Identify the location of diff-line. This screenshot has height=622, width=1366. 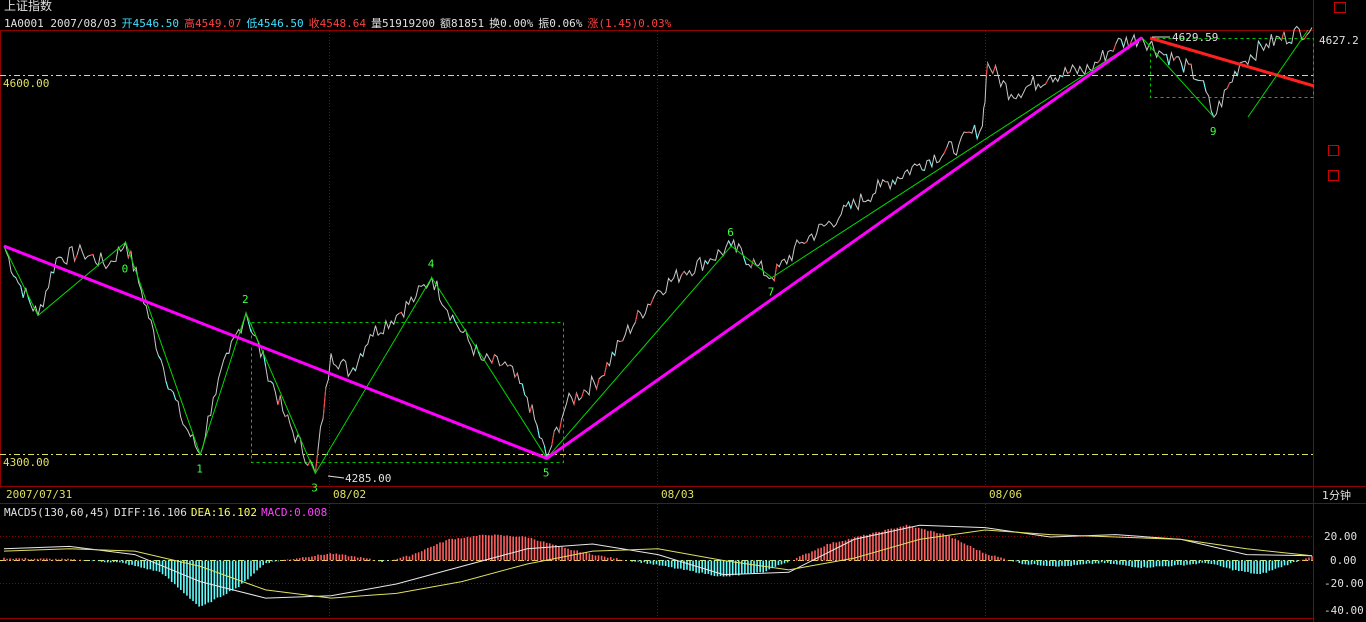
(658, 561).